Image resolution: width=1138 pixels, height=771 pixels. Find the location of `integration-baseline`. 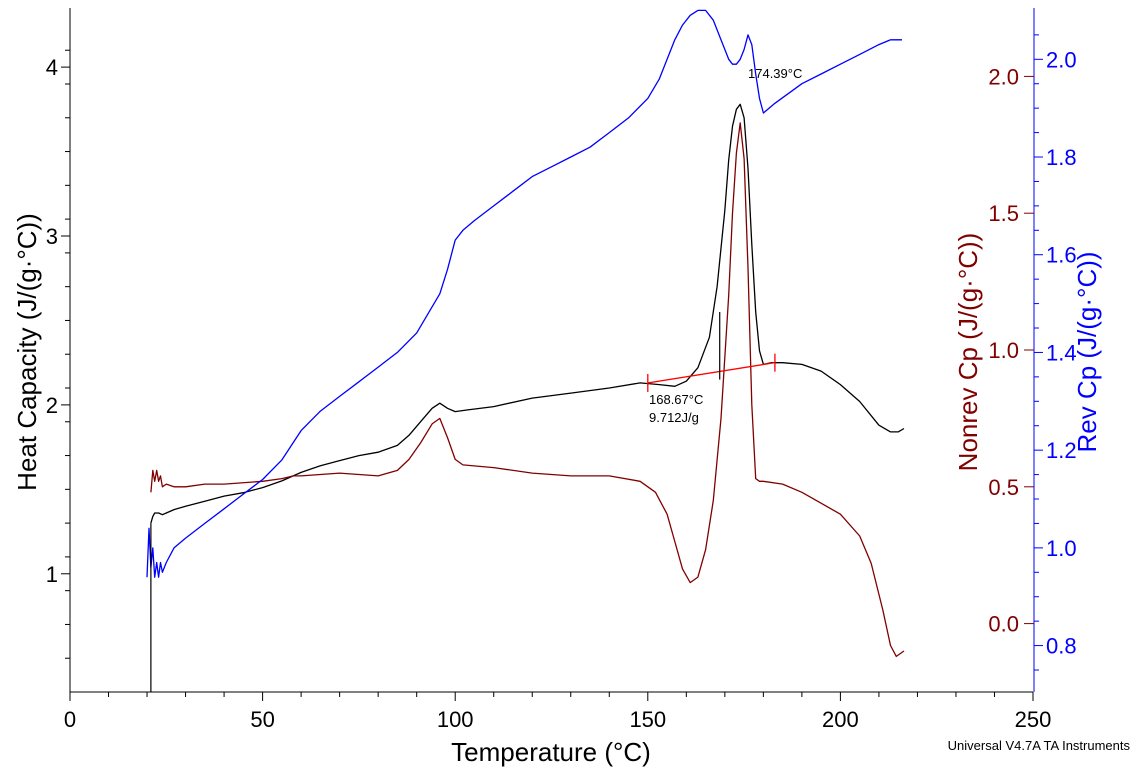

integration-baseline is located at coordinates (711, 373).